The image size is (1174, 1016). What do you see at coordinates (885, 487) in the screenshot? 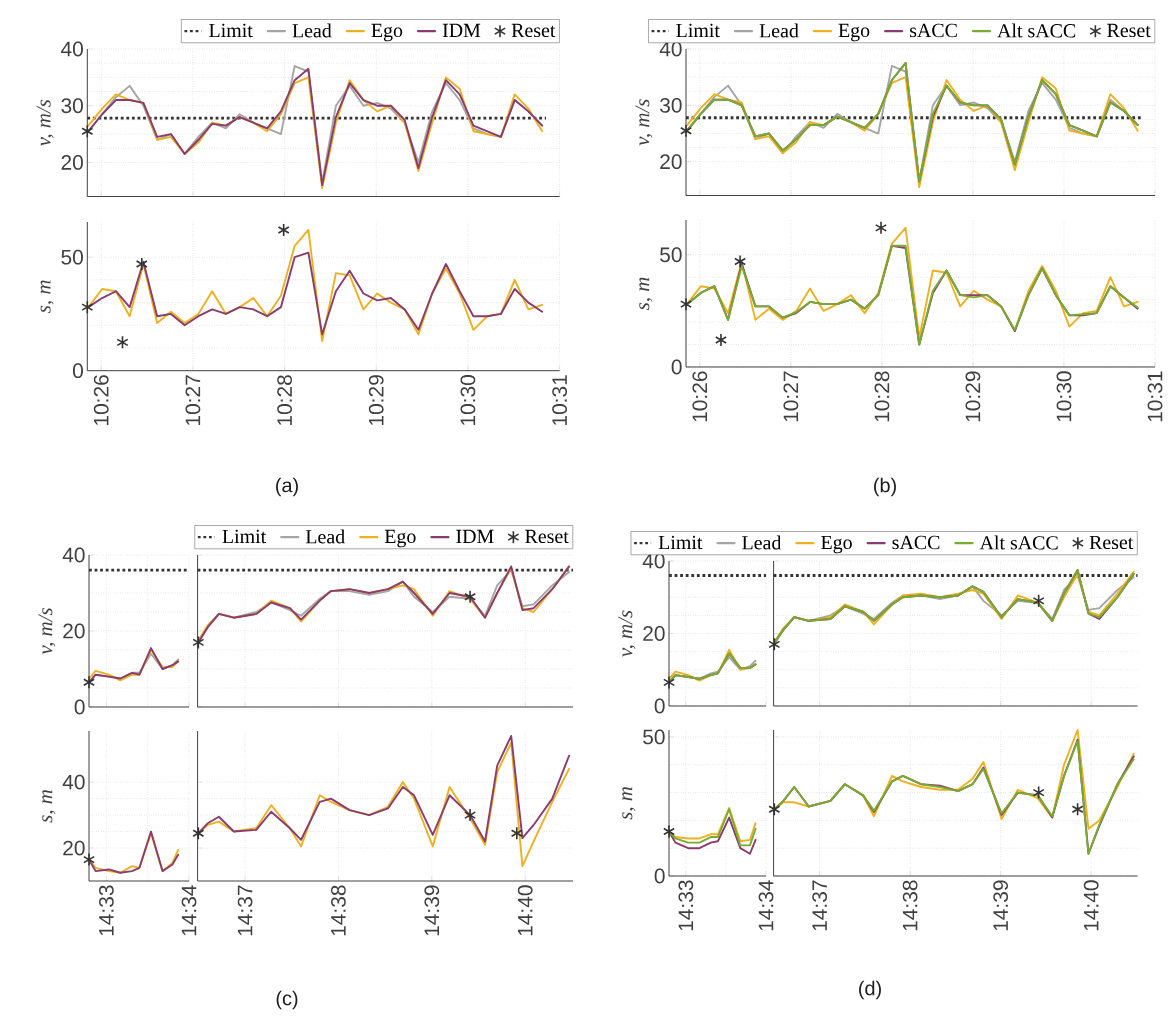
I see `text: (b)` at bounding box center [885, 487].